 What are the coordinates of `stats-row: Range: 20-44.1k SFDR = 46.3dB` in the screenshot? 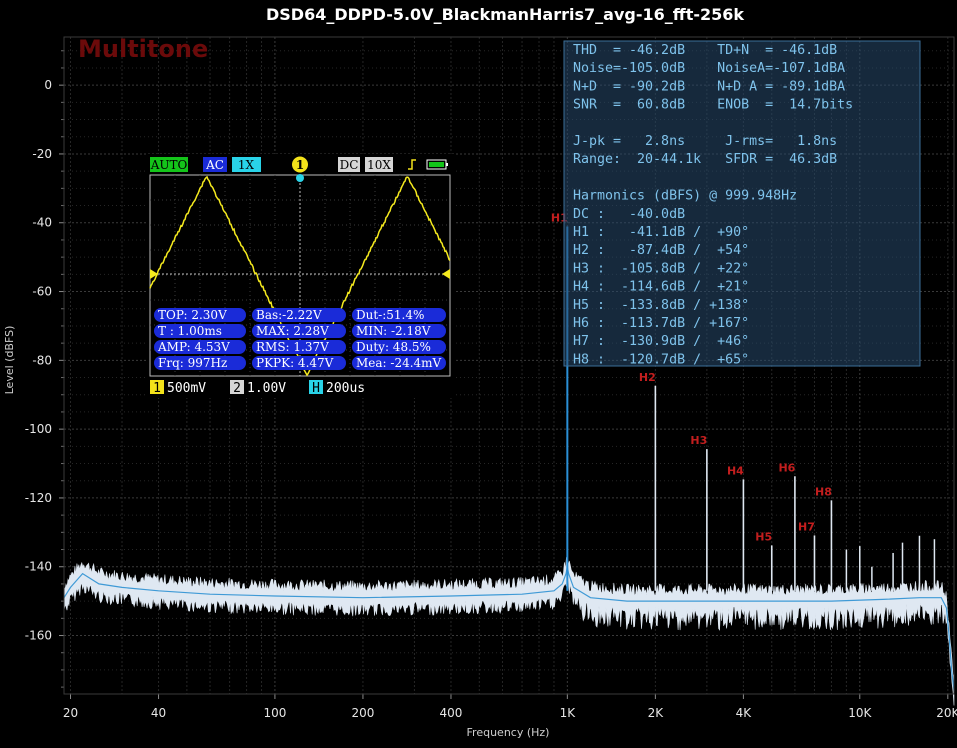 It's located at (705, 159).